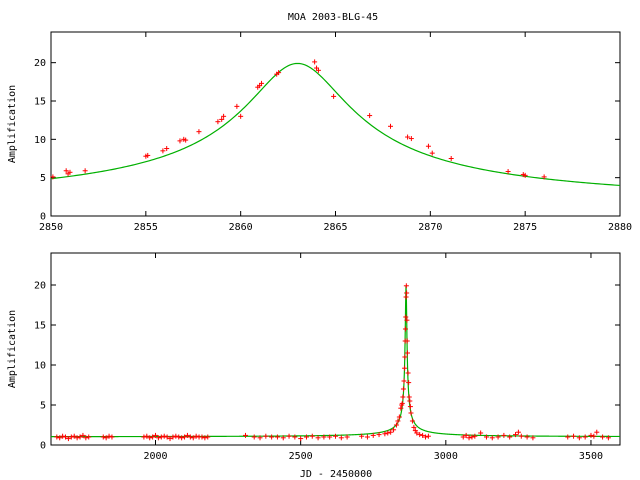 This screenshot has width=640, height=480. What do you see at coordinates (241, 227) in the screenshot?
I see `top-x-tick-label: 2860` at bounding box center [241, 227].